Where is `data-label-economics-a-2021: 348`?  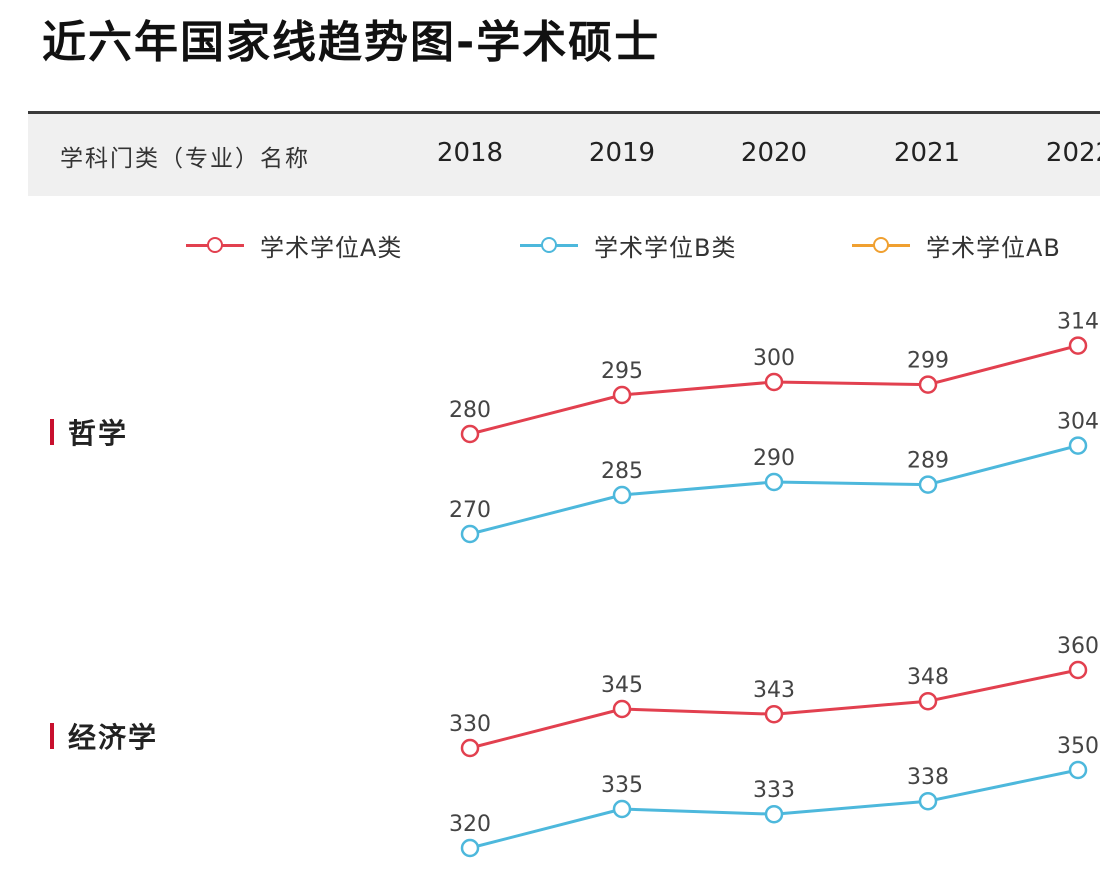 data-label-economics-a-2021: 348 is located at coordinates (928, 677).